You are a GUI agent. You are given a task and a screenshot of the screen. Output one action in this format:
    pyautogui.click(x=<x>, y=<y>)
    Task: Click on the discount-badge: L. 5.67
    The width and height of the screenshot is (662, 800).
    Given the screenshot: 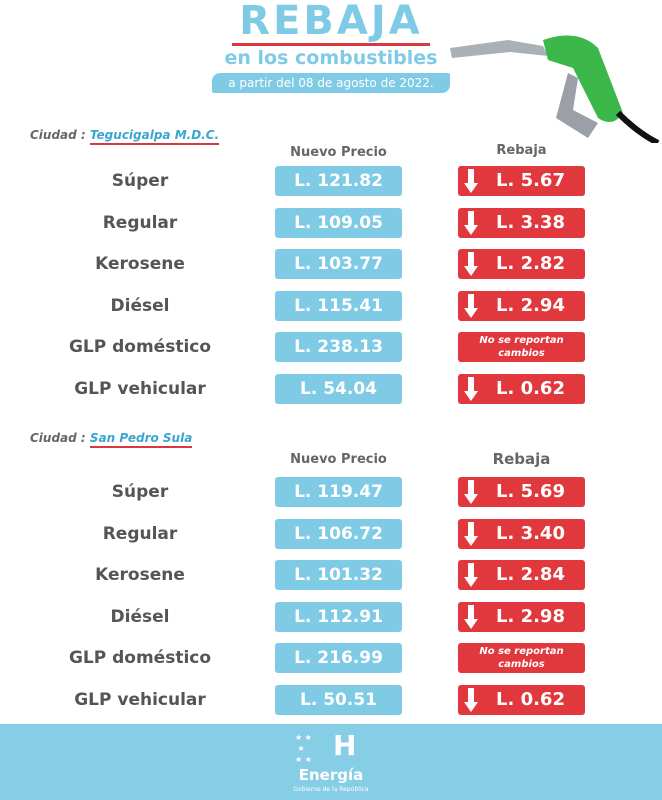 What is the action you would take?
    pyautogui.click(x=521, y=181)
    